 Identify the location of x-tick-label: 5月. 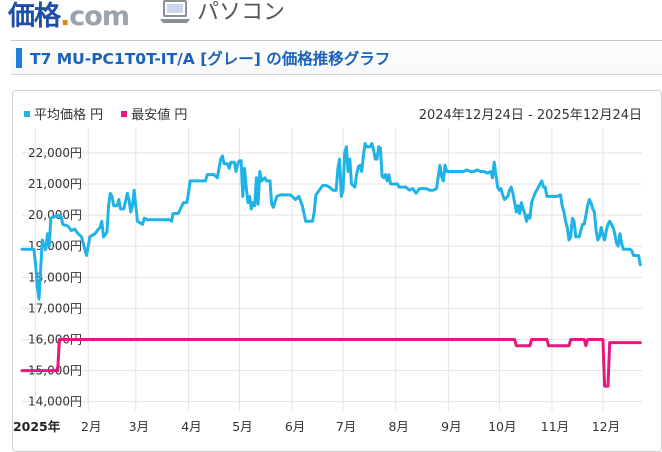
(242, 426).